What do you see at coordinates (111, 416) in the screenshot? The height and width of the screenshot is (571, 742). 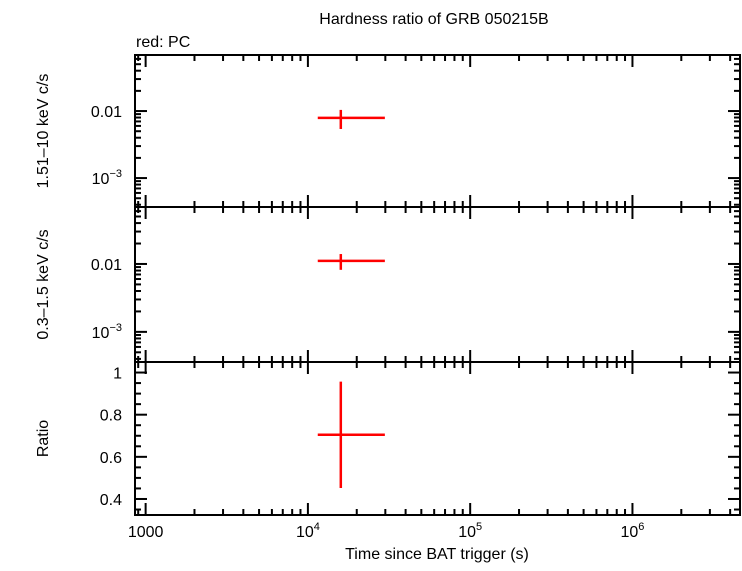 I see `y-tick-label: 0.8` at bounding box center [111, 416].